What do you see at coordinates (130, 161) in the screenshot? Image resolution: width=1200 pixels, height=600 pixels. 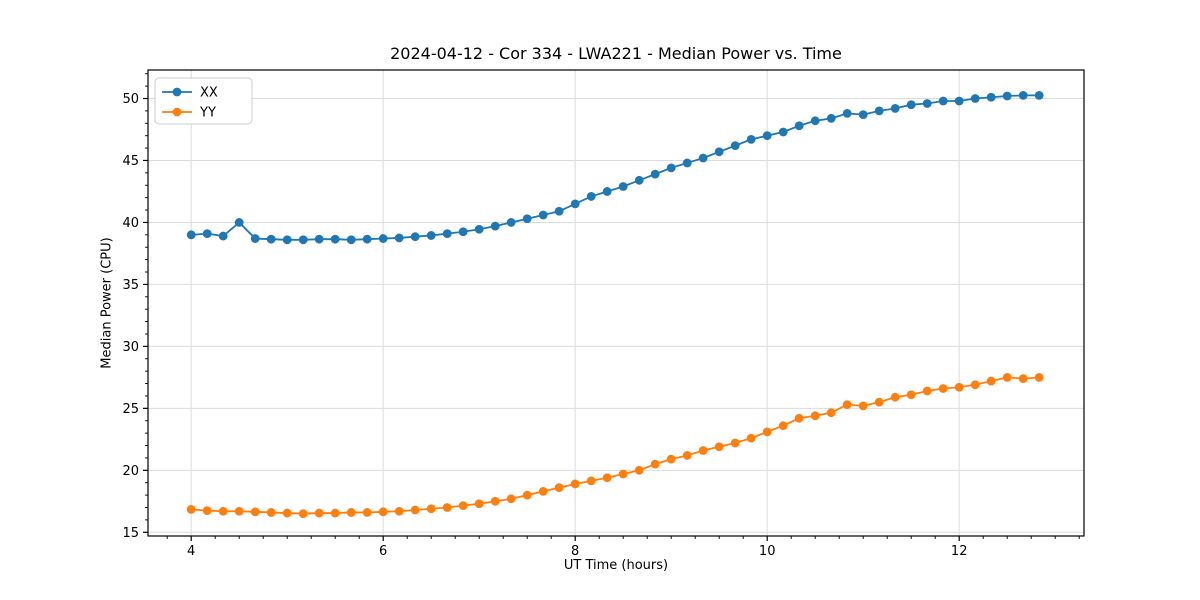 I see `y-tick-label: 45` at bounding box center [130, 161].